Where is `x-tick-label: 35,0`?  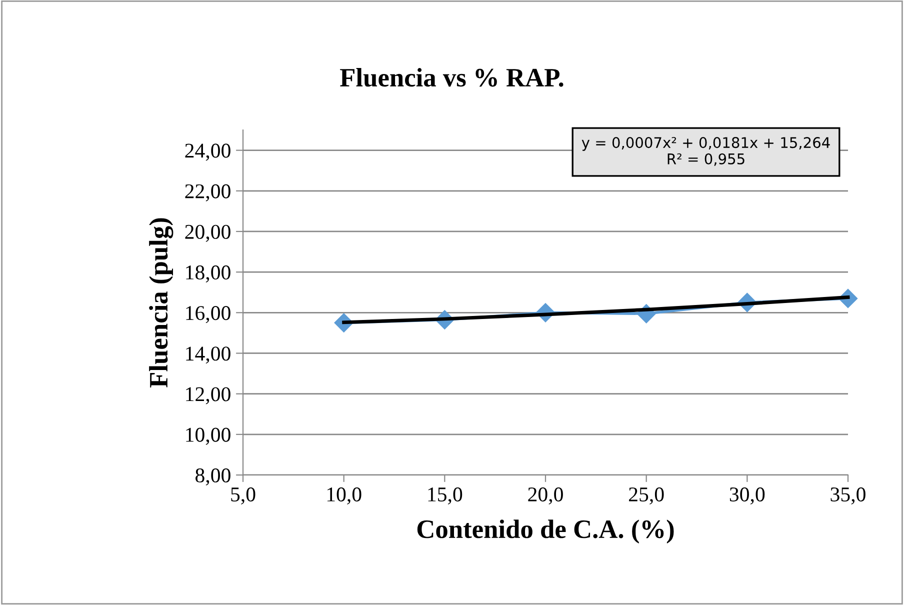 x-tick-label: 35,0 is located at coordinates (848, 495).